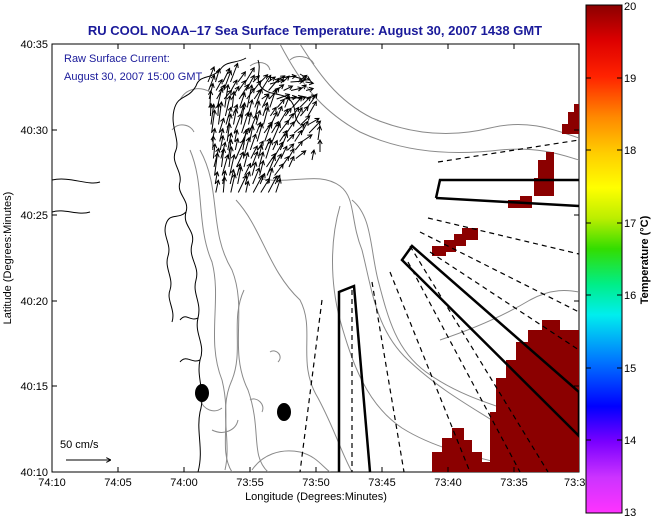 Image resolution: width=651 pixels, height=518 pixels. I want to click on colorbar-tick-label: 13, so click(630, 512).